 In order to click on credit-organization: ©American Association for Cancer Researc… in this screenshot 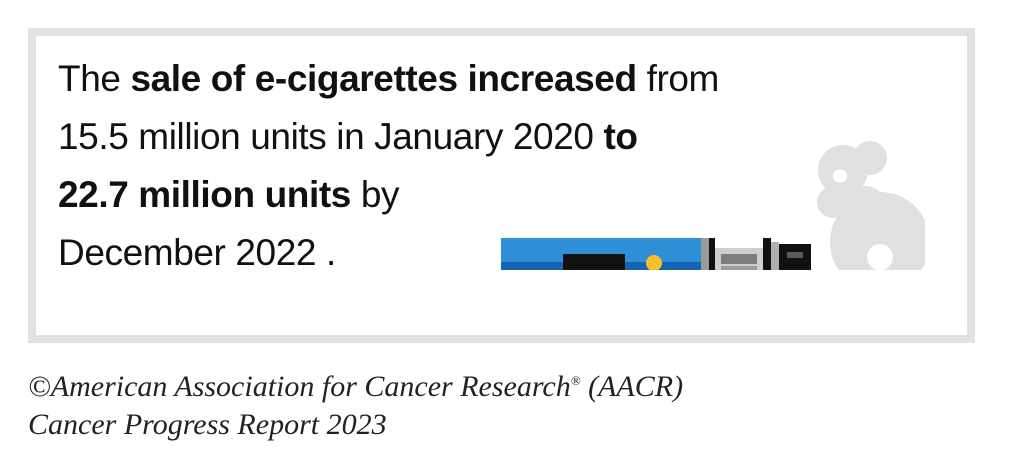, I will do `click(299, 386)`.